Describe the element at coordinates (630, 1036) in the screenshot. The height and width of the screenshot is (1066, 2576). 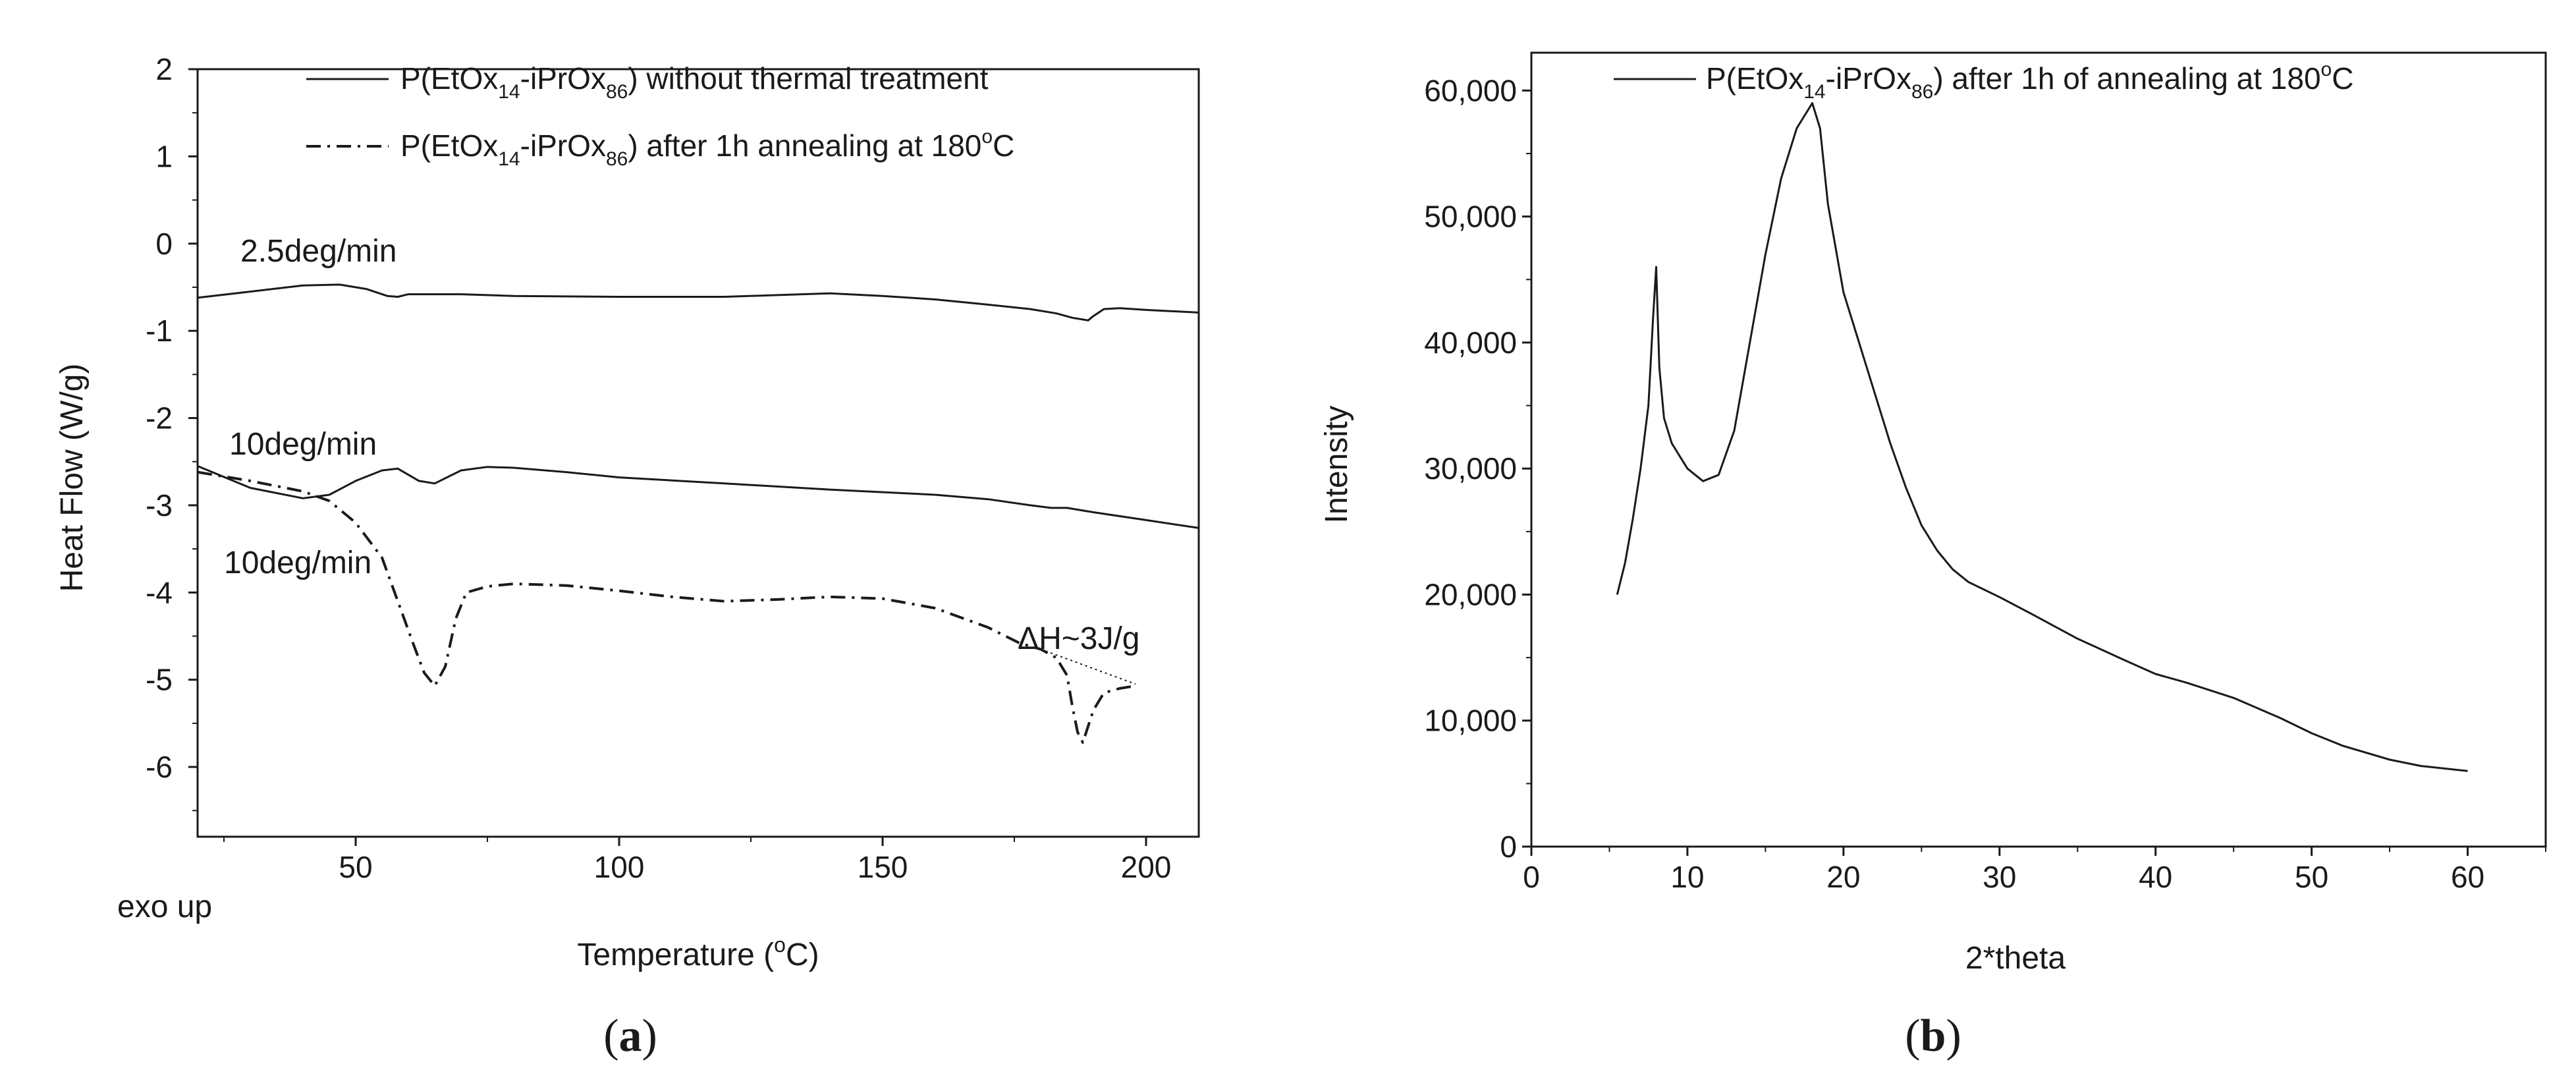
I see `panel-label-a: (a)` at that location.